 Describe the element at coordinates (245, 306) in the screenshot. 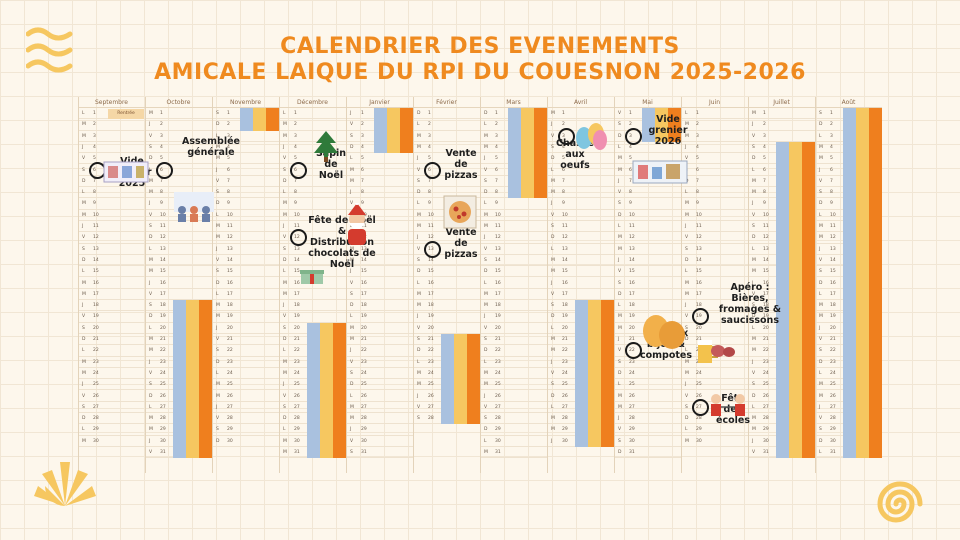

I see `day-row: M 18` at that location.